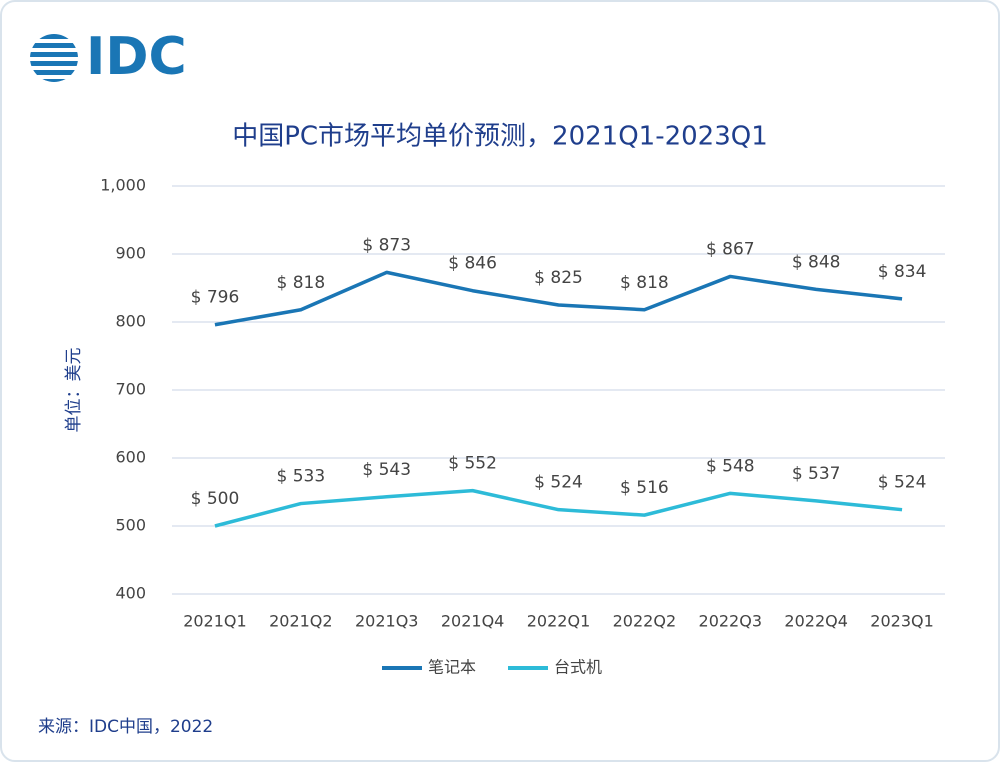 Image resolution: width=1000 pixels, height=762 pixels. Describe the element at coordinates (386, 245) in the screenshot. I see `value-label: $ 873` at that location.